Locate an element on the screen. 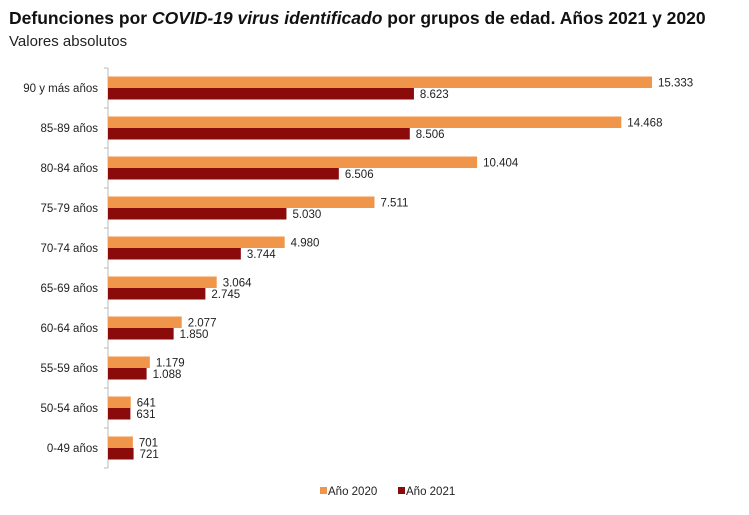 The image size is (749, 515). data-label: 721 is located at coordinates (149, 455).